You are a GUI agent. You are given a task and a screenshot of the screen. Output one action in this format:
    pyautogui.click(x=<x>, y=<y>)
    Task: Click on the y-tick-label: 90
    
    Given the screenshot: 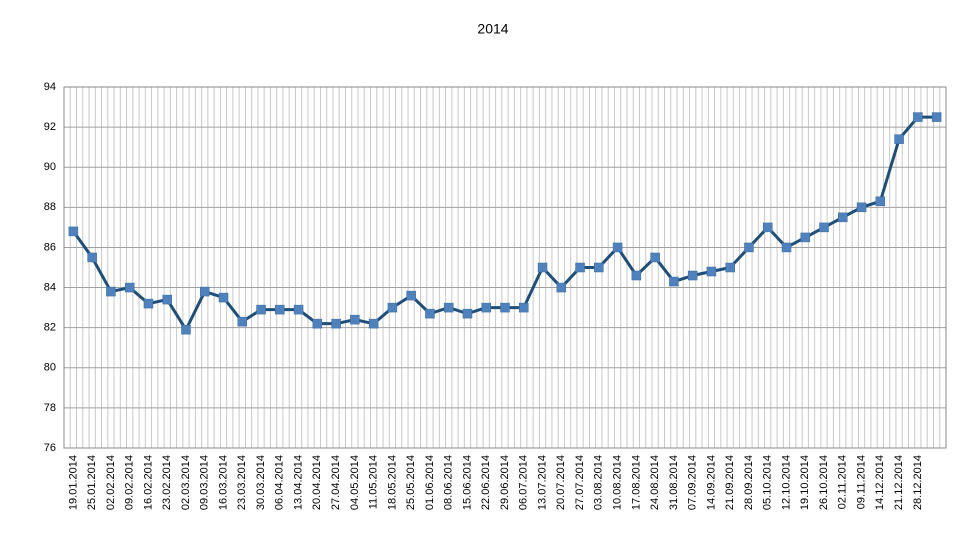 What is the action you would take?
    pyautogui.click(x=50, y=167)
    